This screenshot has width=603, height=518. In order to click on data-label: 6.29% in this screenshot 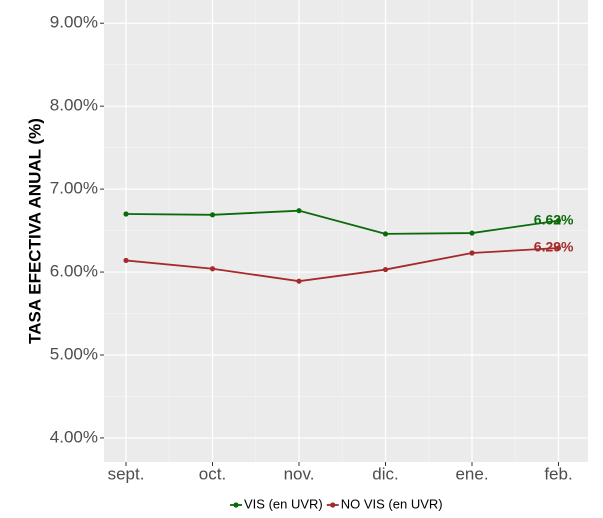, I will do `click(554, 247)`.